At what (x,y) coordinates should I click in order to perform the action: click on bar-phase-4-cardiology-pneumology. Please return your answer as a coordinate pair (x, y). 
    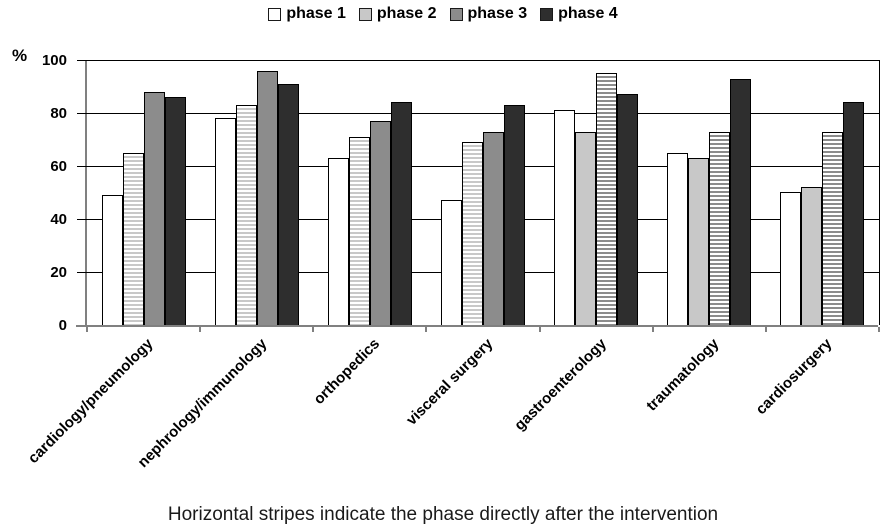
    Looking at the image, I should click on (175, 211).